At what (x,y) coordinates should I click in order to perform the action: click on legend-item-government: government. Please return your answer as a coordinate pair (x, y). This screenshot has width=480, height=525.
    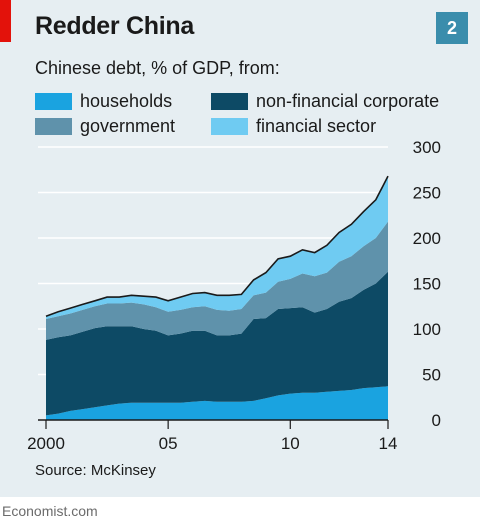
    Looking at the image, I should click on (105, 126).